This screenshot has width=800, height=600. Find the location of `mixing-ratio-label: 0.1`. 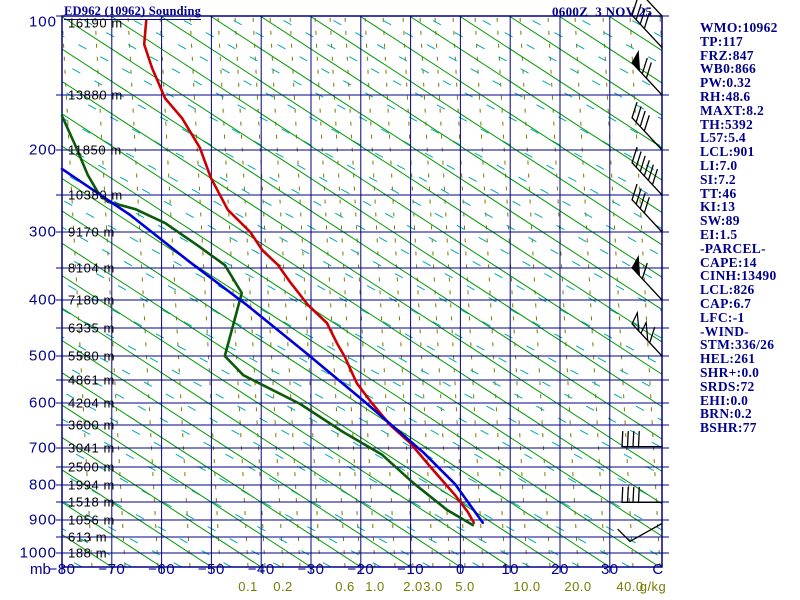

mixing-ratio-label: 0.1 is located at coordinates (248, 586).